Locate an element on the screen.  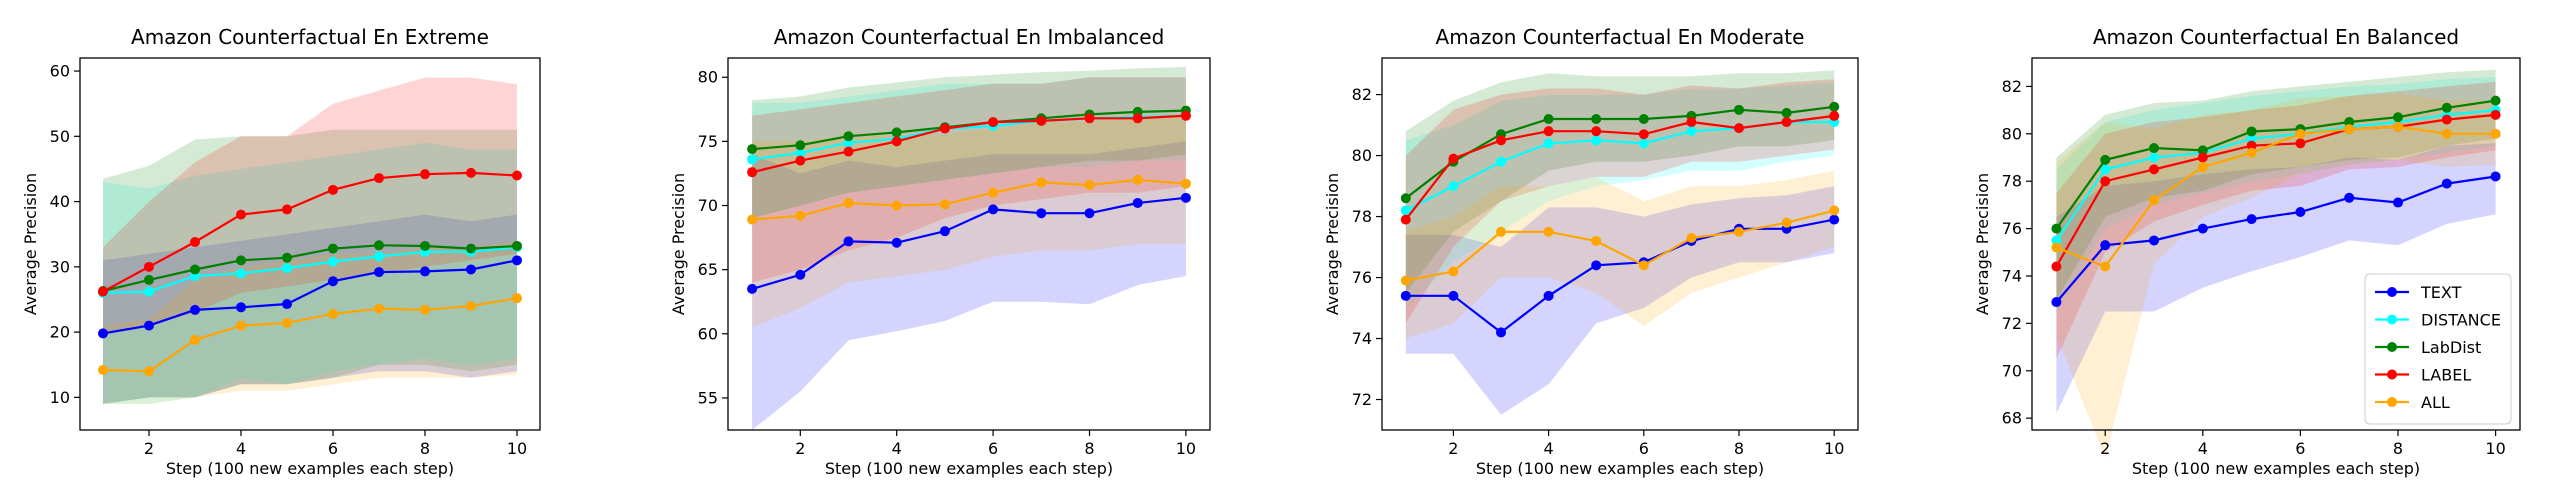
x-tick-label: 10 is located at coordinates (2495, 448).